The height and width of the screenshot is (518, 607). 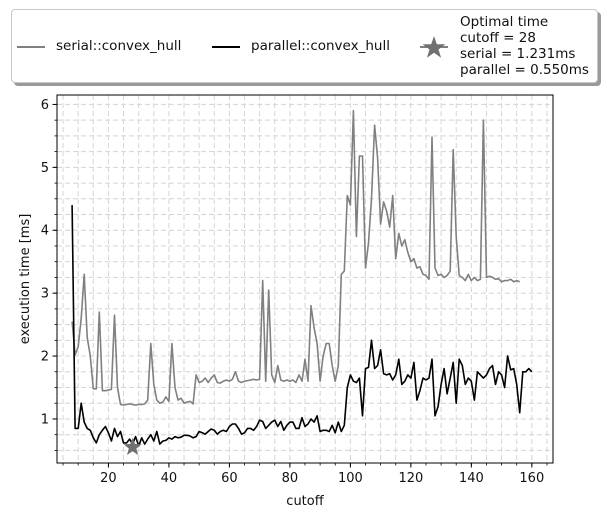 What do you see at coordinates (350, 478) in the screenshot?
I see `x-tick-label: 100` at bounding box center [350, 478].